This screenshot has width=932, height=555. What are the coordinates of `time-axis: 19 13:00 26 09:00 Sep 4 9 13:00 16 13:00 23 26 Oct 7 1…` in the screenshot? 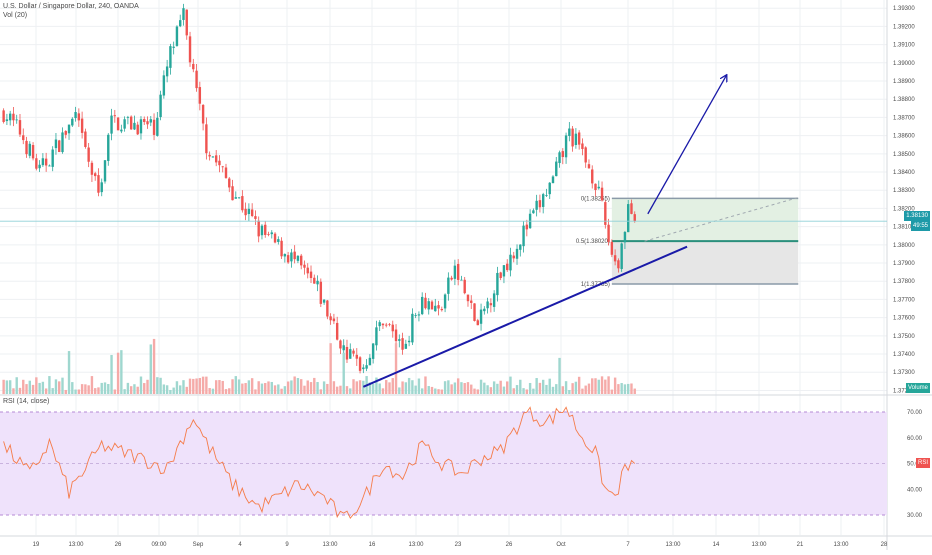 It's located at (460, 545).